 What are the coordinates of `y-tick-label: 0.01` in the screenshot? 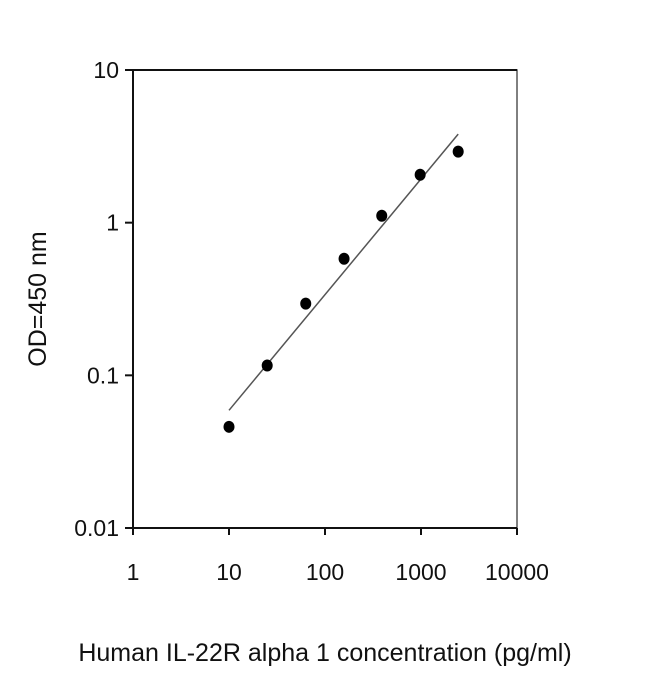 It's located at (96, 528).